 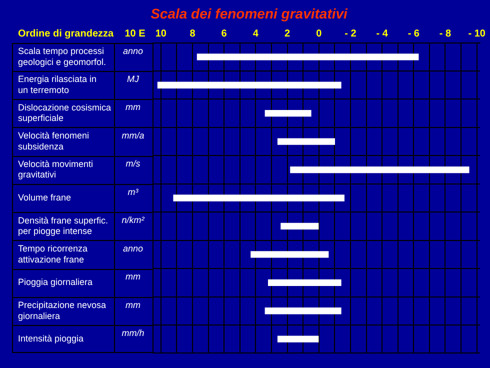 I want to click on y-tick-label: Energia rilasciata in un terremoto, so click(x=57, y=85).